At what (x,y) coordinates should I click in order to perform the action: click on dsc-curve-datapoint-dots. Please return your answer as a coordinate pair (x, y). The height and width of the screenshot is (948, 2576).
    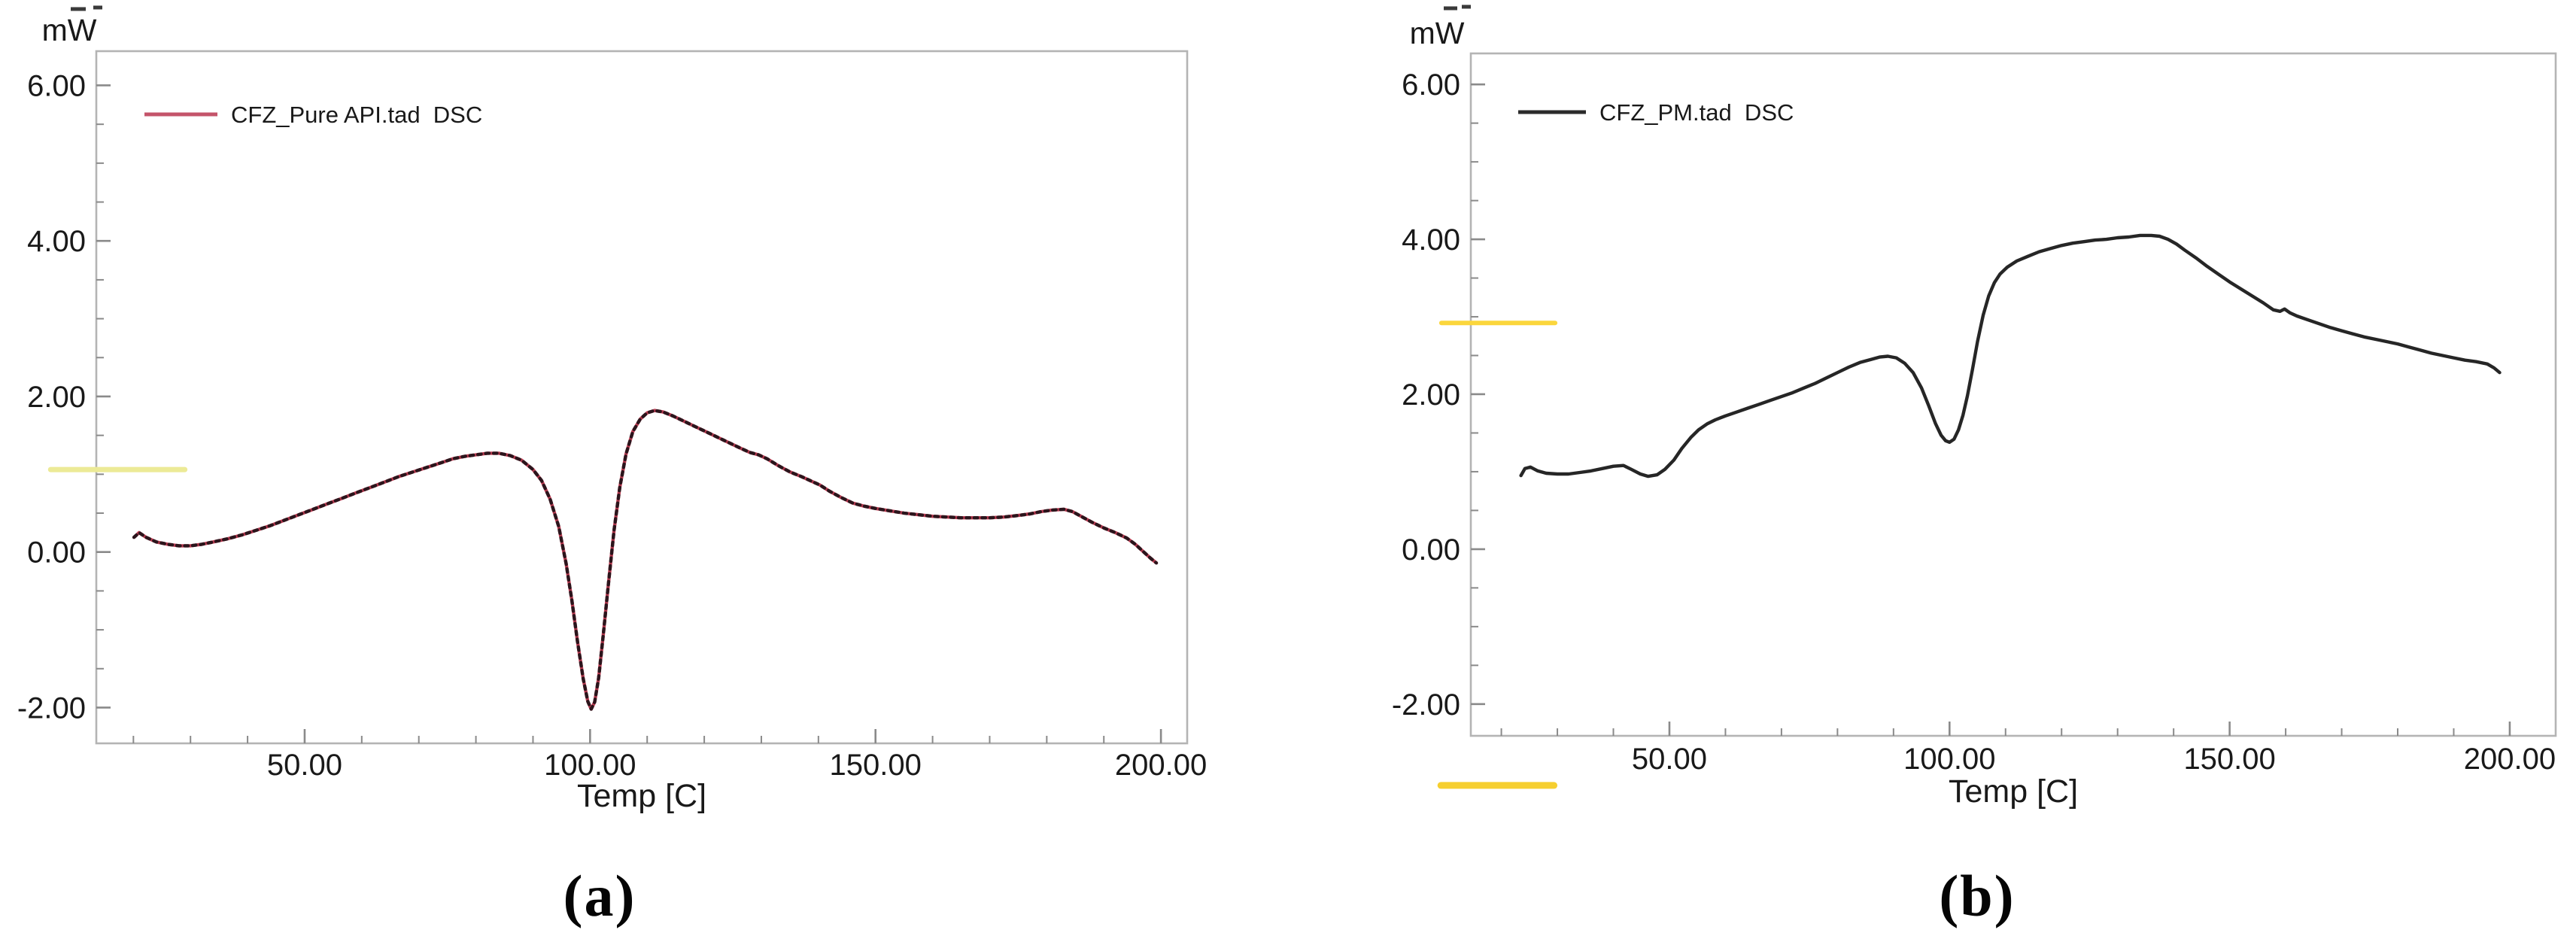
    Looking at the image, I should click on (645, 560).